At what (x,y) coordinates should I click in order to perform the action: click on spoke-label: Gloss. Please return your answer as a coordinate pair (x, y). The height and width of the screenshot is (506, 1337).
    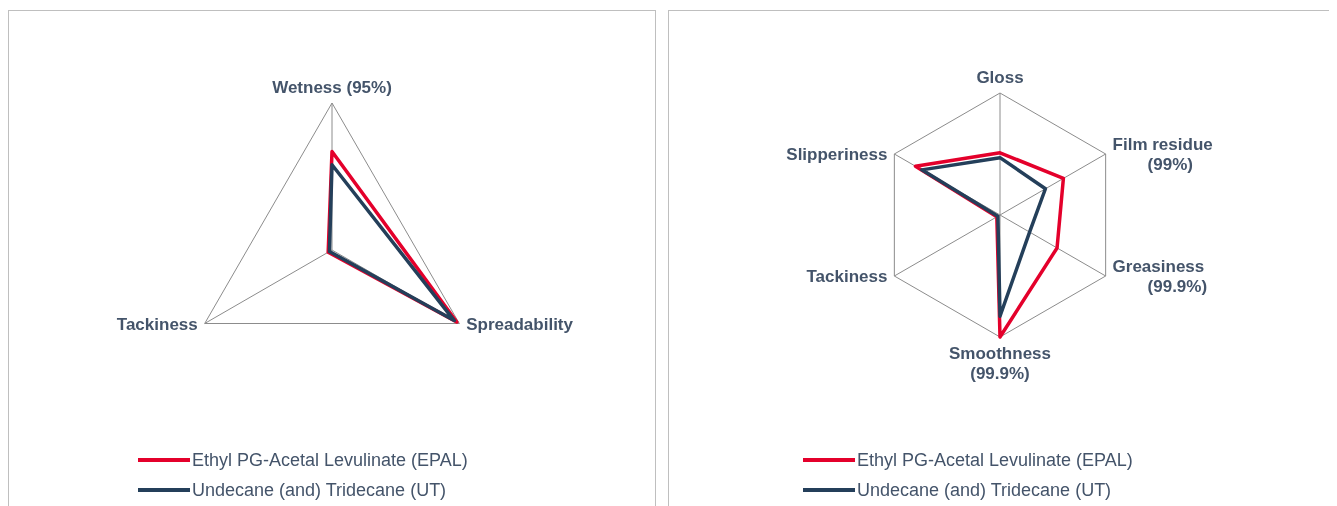
    Looking at the image, I should click on (1000, 77).